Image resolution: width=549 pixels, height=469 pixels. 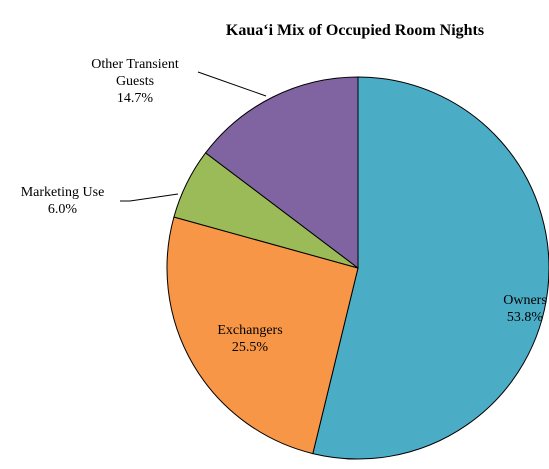 I want to click on slice-value: 53.8%, so click(x=525, y=317).